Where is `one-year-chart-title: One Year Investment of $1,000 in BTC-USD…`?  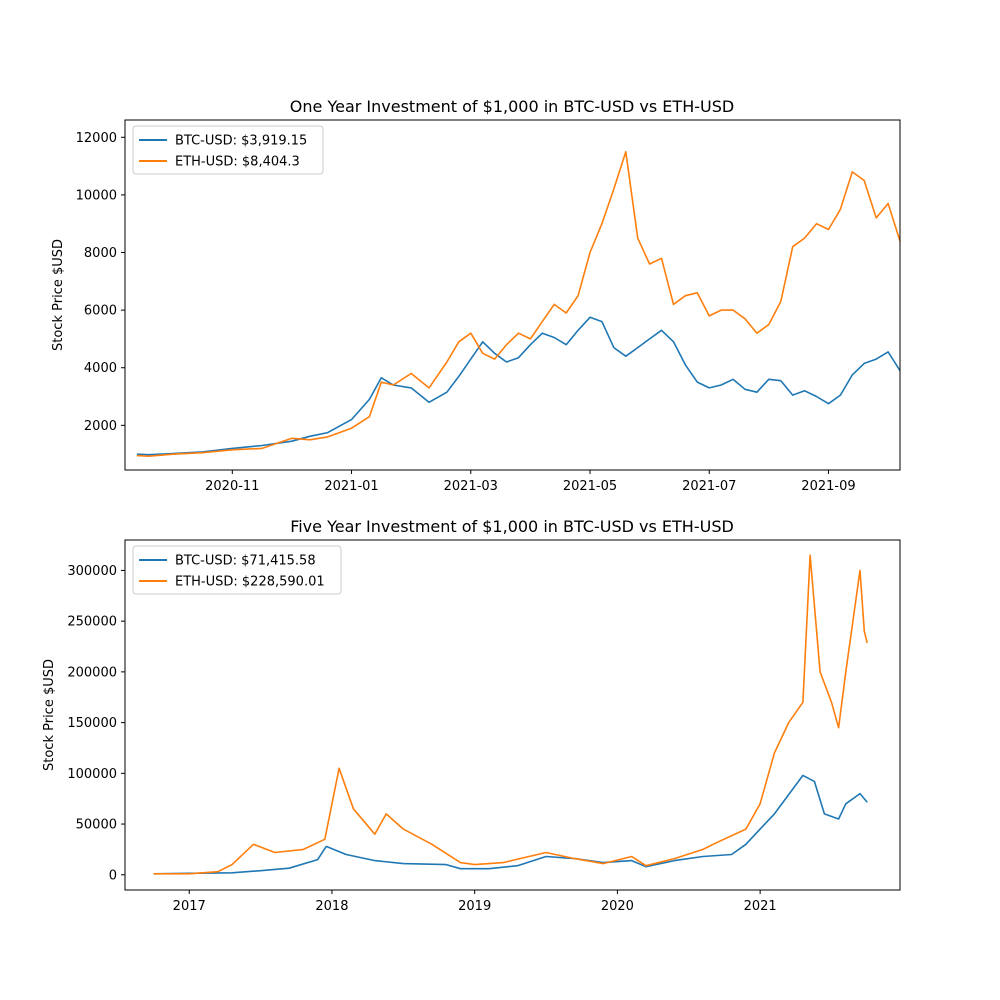
one-year-chart-title: One Year Investment of $1,000 in BTC-USD… is located at coordinates (512, 106).